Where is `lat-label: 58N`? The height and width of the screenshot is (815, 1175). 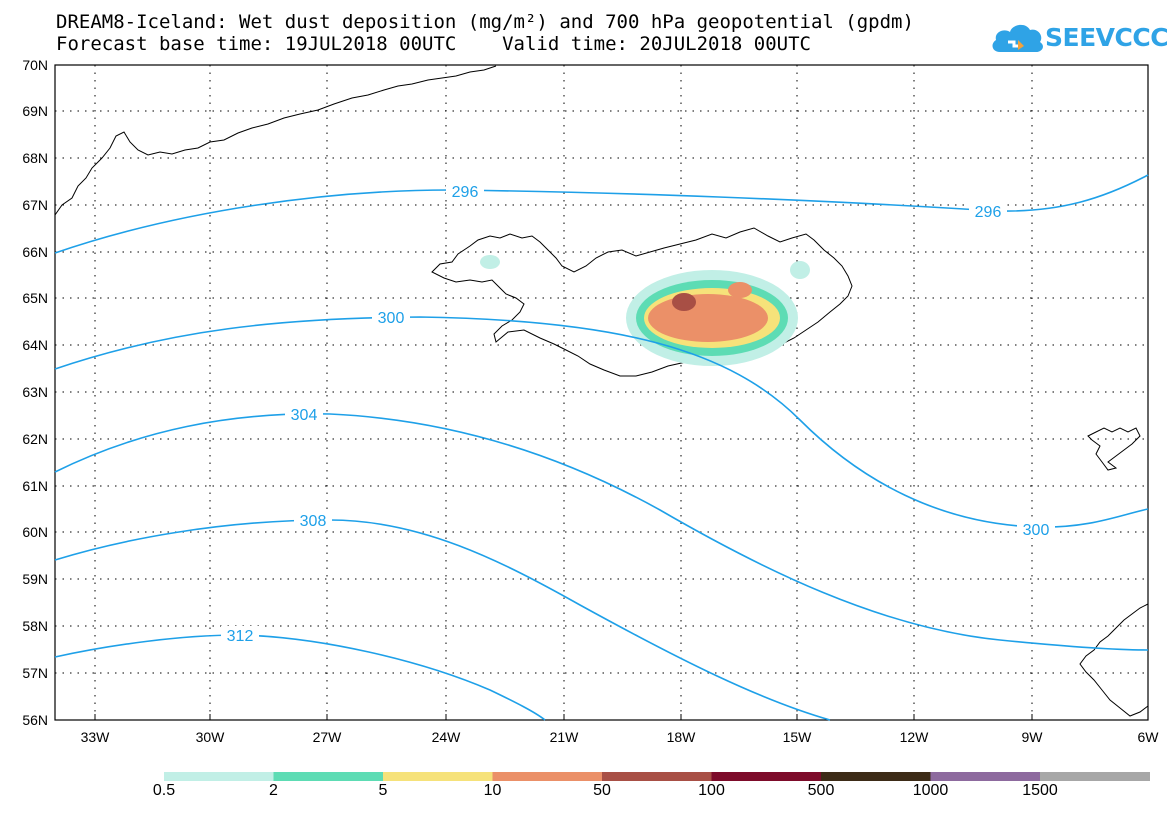
lat-label: 58N is located at coordinates (35, 626).